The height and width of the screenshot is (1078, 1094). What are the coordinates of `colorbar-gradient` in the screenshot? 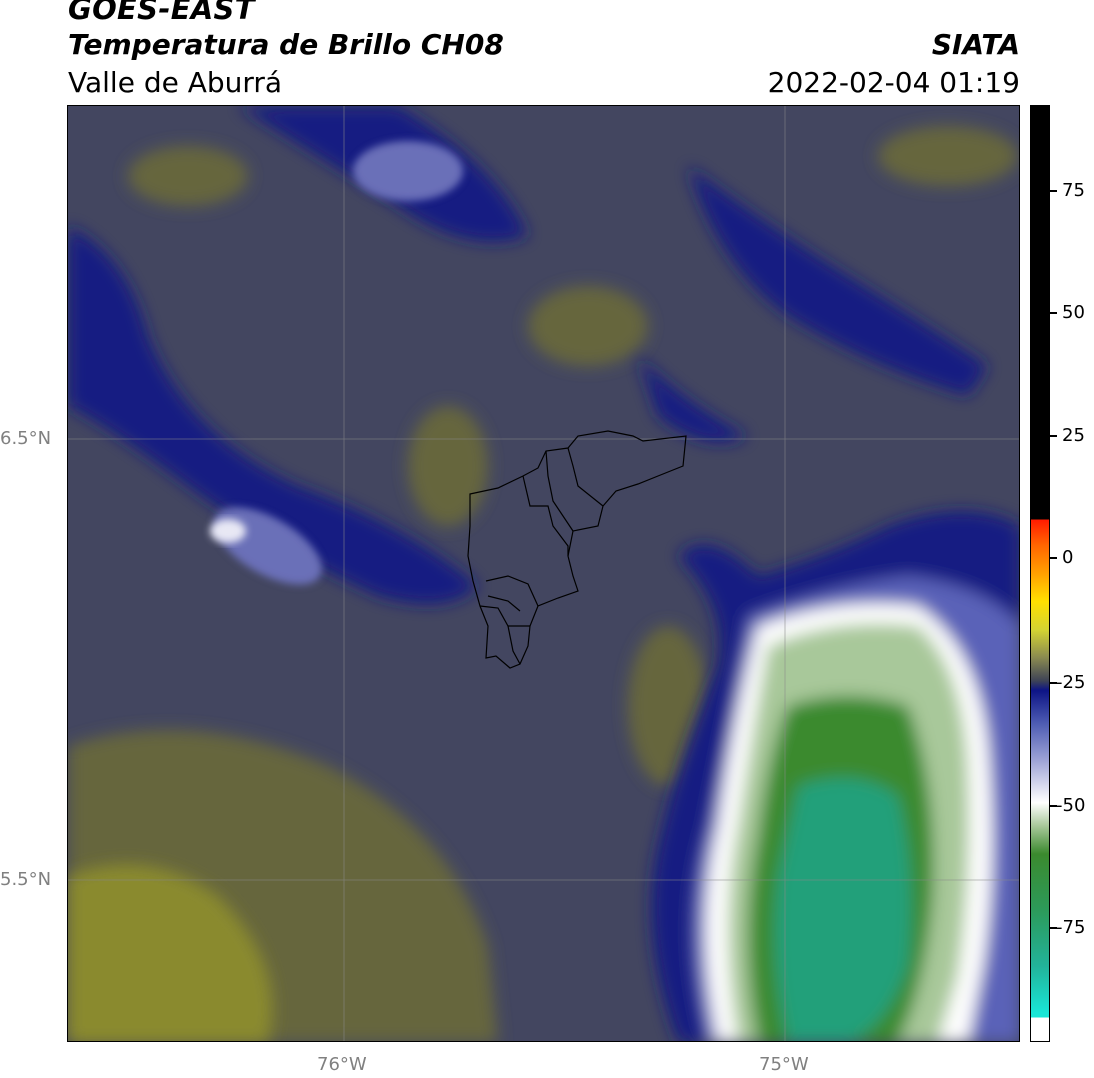 It's located at (1040, 573).